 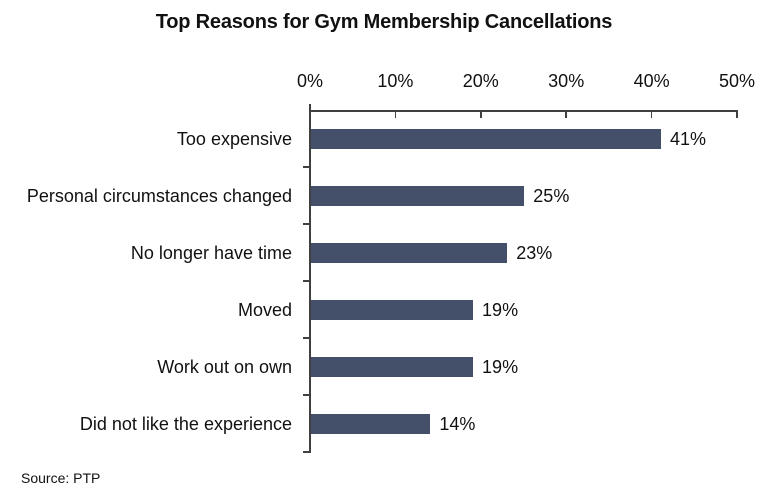 What do you see at coordinates (524, 111) in the screenshot?
I see `x-axis-line` at bounding box center [524, 111].